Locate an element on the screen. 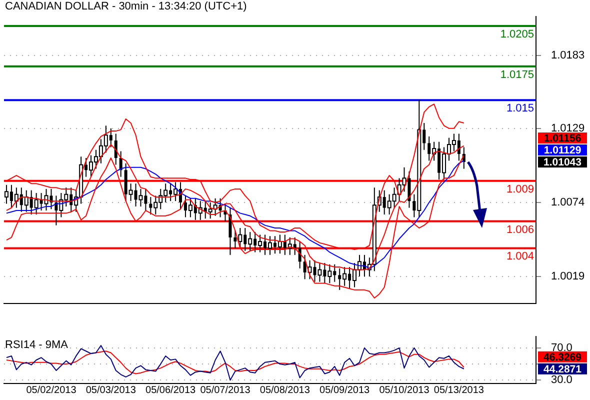  x-tick-label: 05/06/2013 is located at coordinates (171, 390).